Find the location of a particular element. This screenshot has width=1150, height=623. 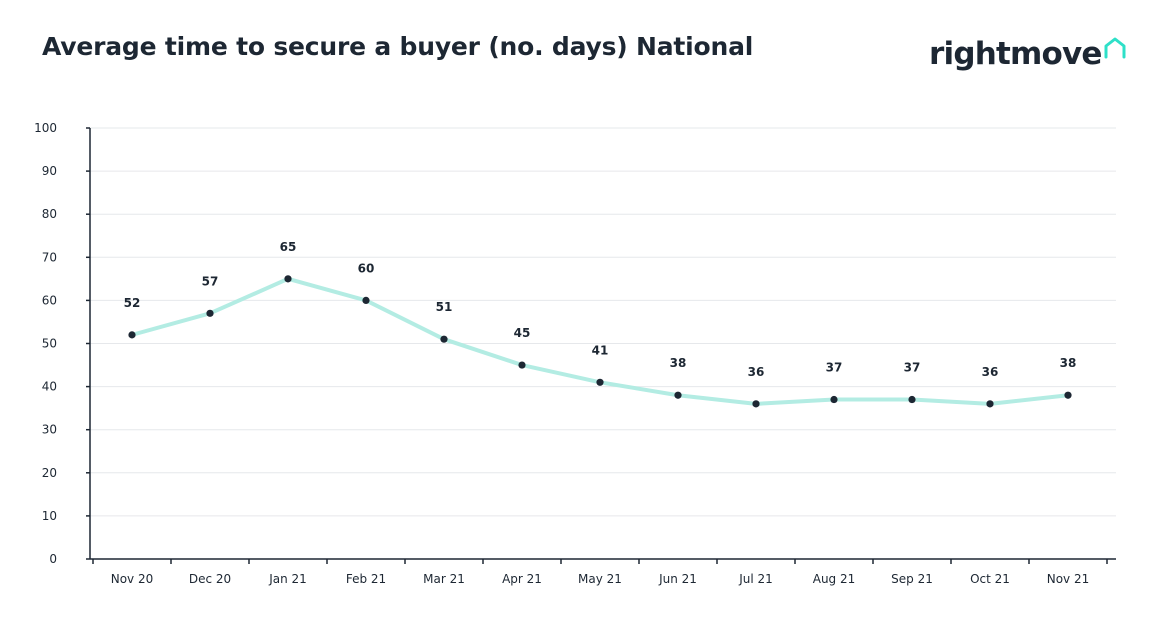

y-tick-label: 60 is located at coordinates (49, 300).